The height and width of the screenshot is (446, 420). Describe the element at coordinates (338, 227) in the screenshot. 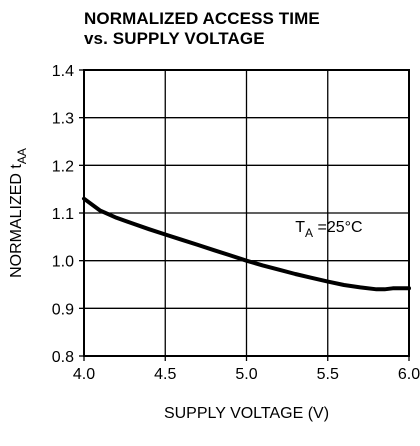

I see `annotation-rest: =25°C` at that location.